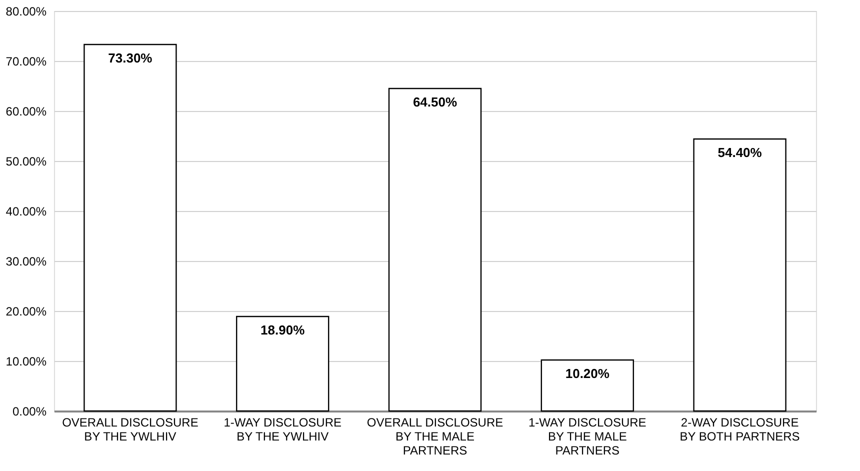 This screenshot has width=860, height=471. Describe the element at coordinates (283, 430) in the screenshot. I see `x-tick-label: 1-WAY DISCLOSURE BY THE YWLHIV` at that location.